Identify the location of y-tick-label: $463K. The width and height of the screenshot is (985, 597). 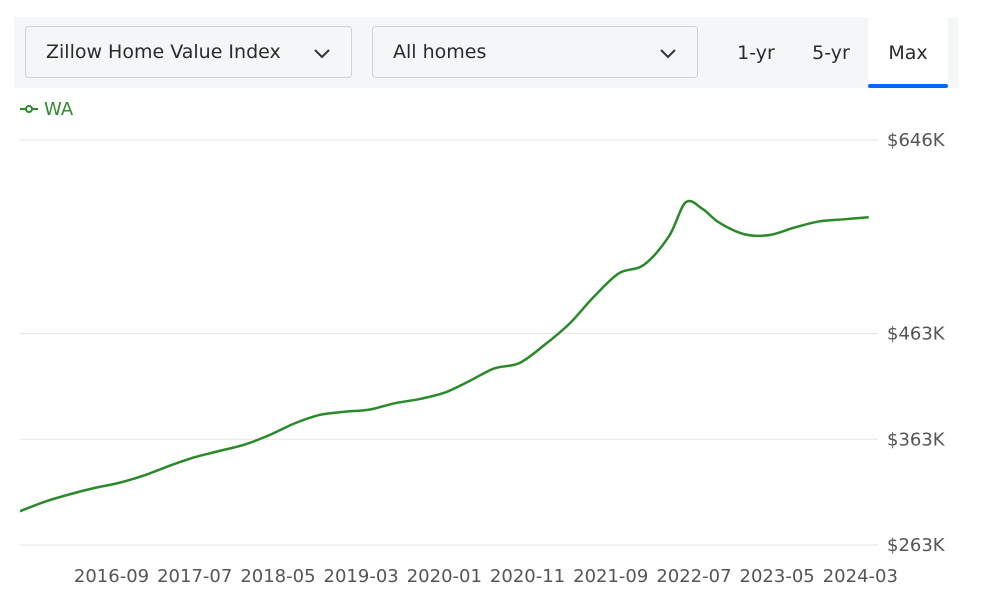
(916, 334).